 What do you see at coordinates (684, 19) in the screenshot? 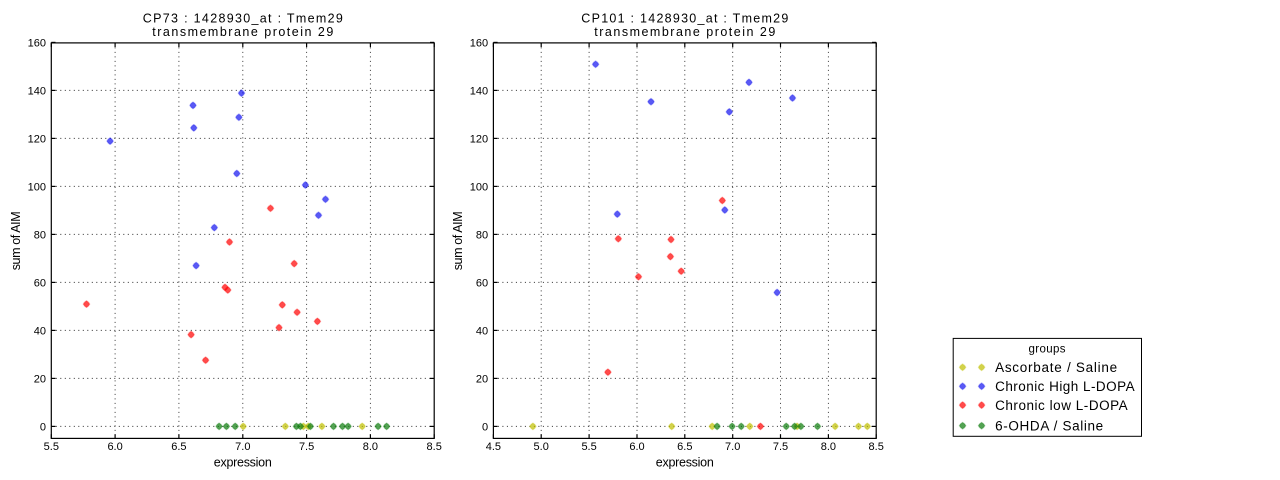
I see `svg-text: CP101 : 1428930_at : Tmem29` at bounding box center [684, 19].